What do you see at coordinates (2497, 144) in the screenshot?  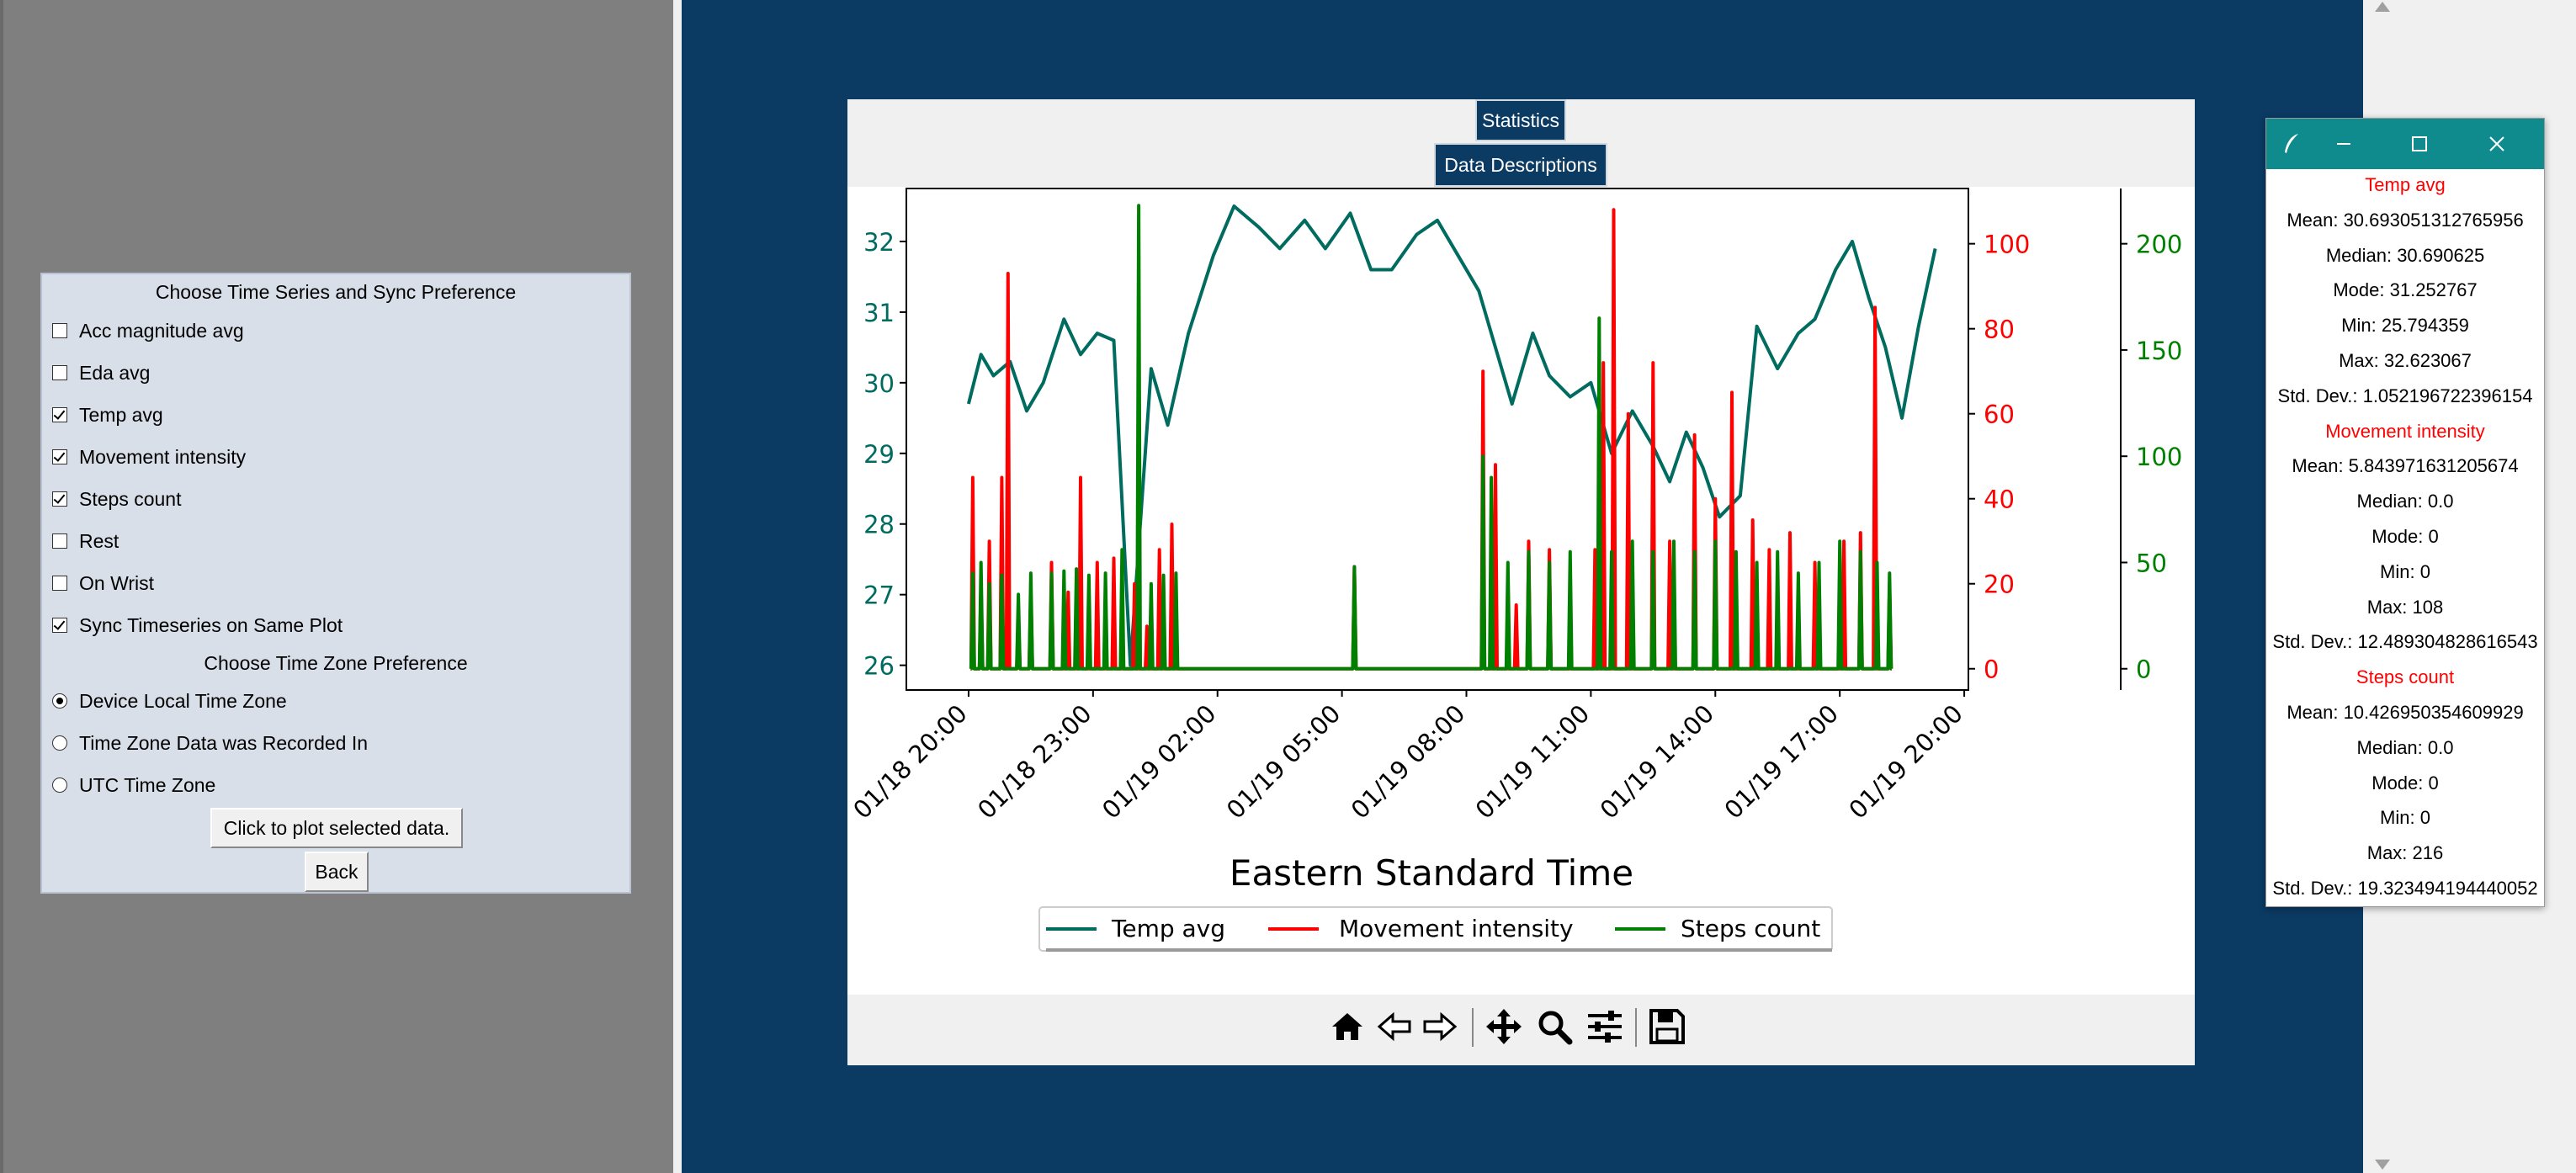 I see `close-icon` at bounding box center [2497, 144].